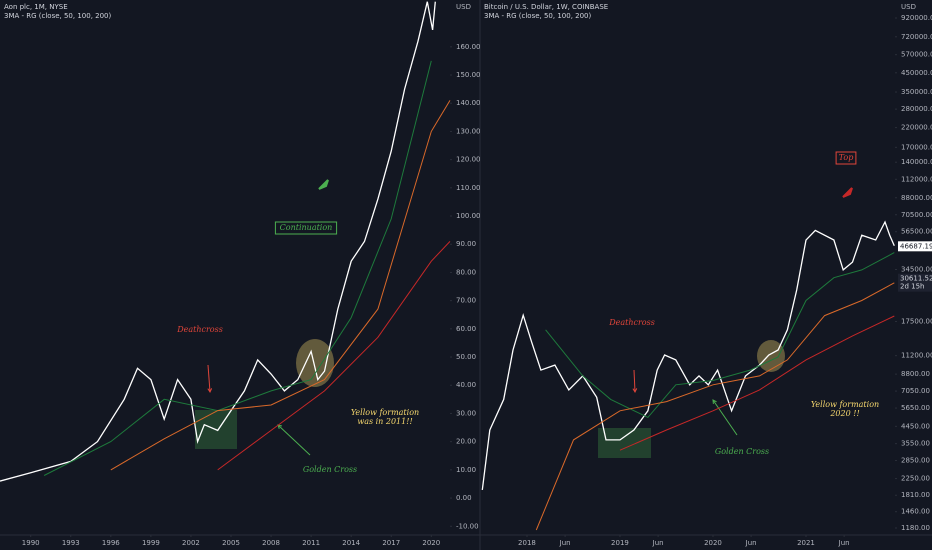  Describe the element at coordinates (916, 215) in the screenshot. I see `y-tick-label: 70500.00` at that location.